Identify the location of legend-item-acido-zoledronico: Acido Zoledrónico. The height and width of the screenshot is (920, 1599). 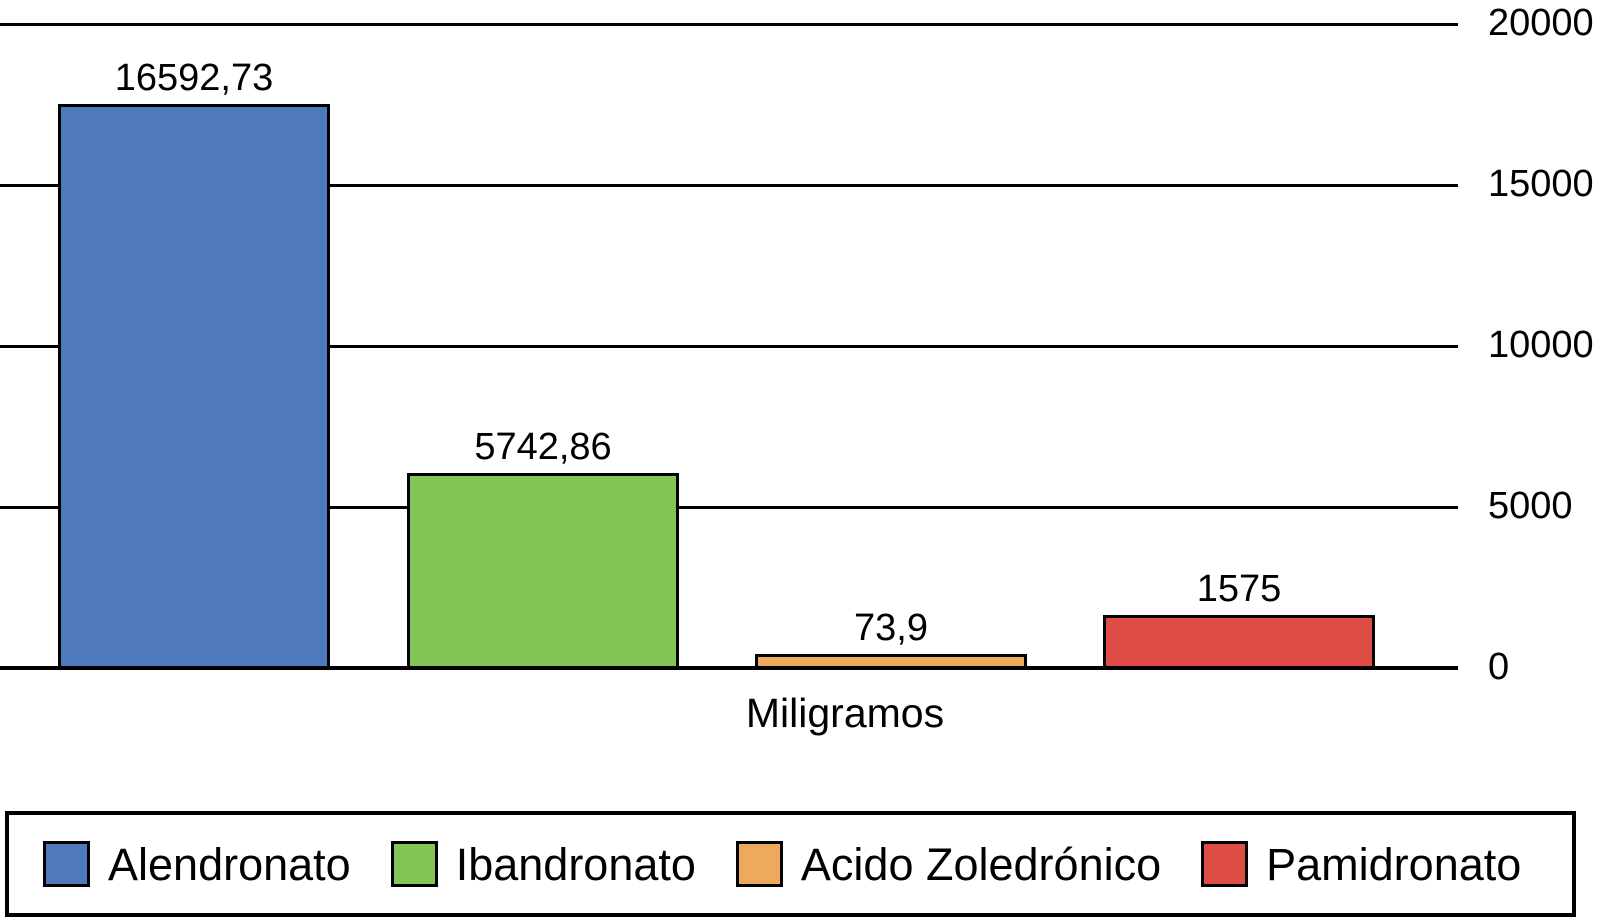
(948, 864).